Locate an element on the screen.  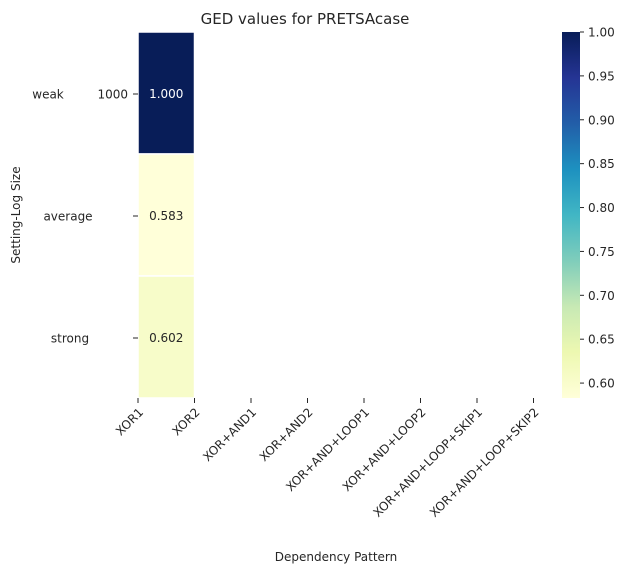
colorbar-tick-label: 0.60 is located at coordinates (601, 384).